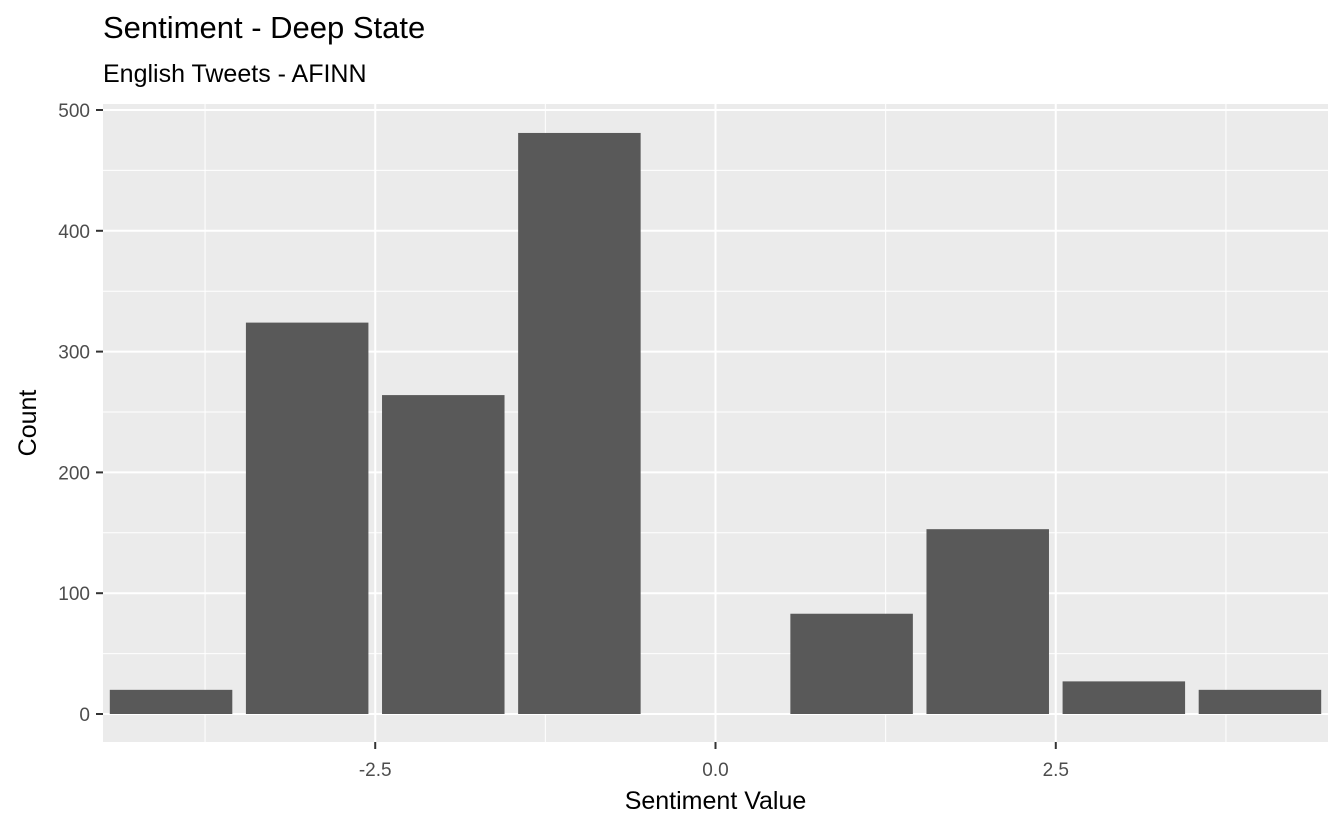 The height and width of the screenshot is (830, 1344). What do you see at coordinates (264, 27) in the screenshot?
I see `chart-title: Sentiment - Deep State` at bounding box center [264, 27].